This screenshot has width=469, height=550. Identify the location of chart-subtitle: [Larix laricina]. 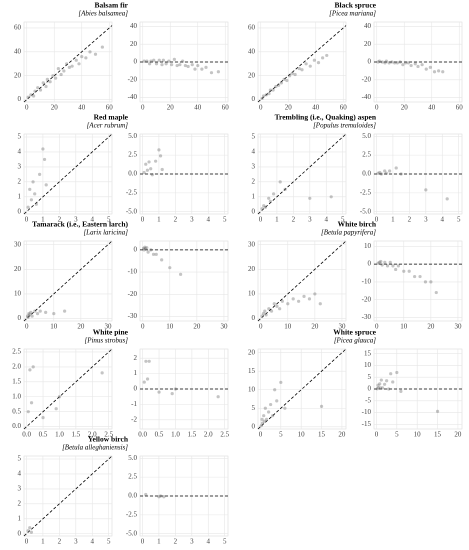
(105, 233).